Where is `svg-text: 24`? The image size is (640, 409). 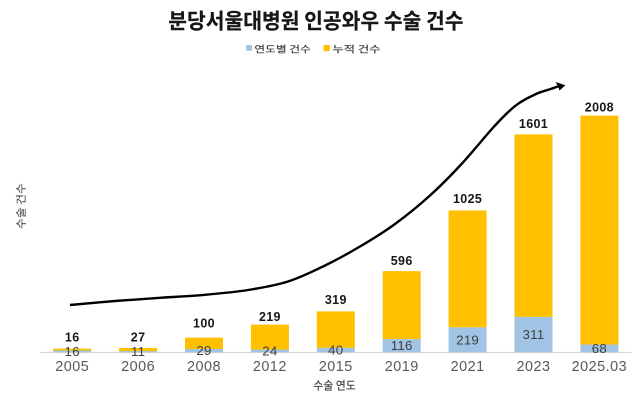
svg-text: 24 is located at coordinates (269, 351).